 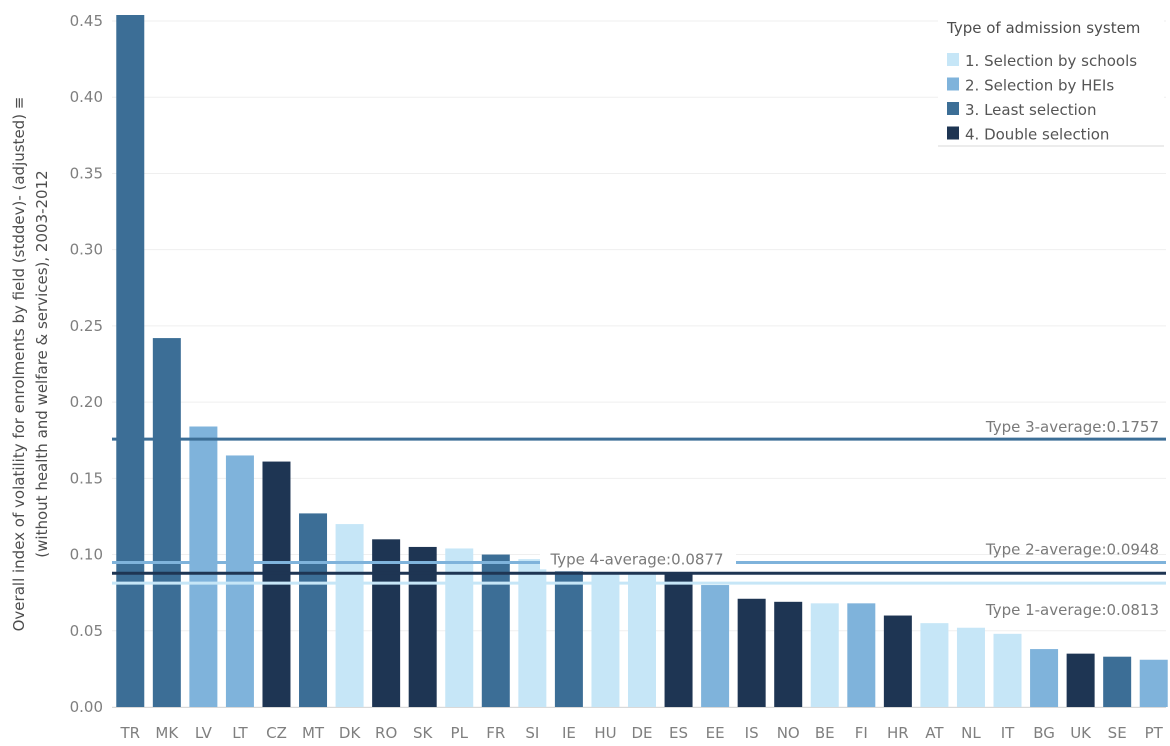 What do you see at coordinates (1072, 427) in the screenshot?
I see `reference-line-label-type-3: Type 3-average:0.1757` at bounding box center [1072, 427].